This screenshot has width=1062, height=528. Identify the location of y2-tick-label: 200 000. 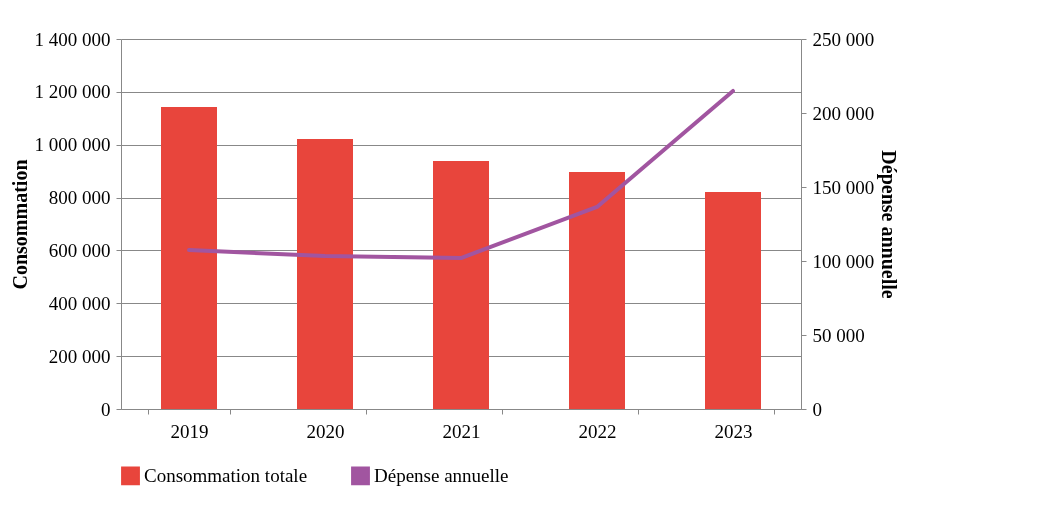
(843, 113).